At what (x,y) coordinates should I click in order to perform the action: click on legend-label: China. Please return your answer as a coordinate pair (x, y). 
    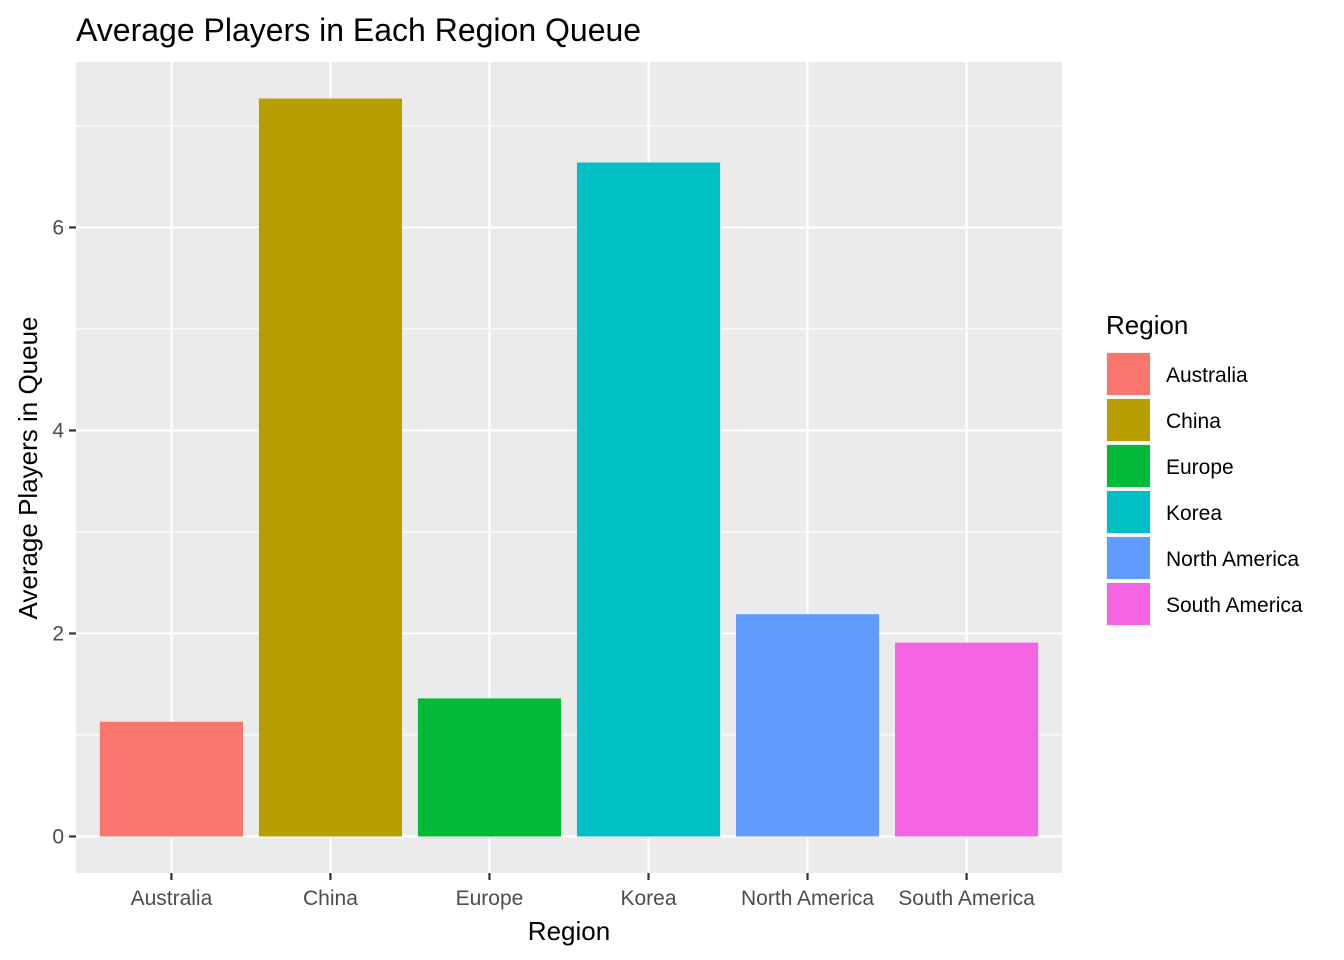
    Looking at the image, I should click on (1193, 421).